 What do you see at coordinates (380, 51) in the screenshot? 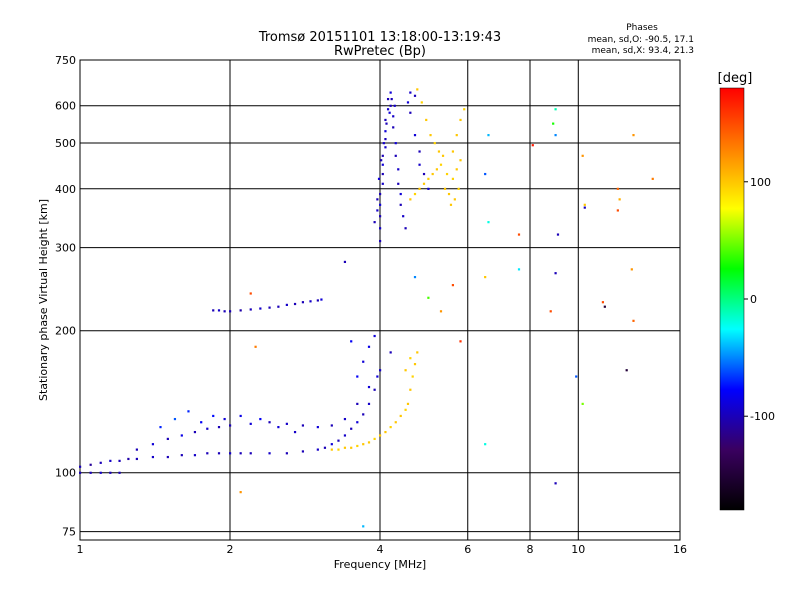
I see `chart-subtitle: RwPretec (Bp)` at bounding box center [380, 51].